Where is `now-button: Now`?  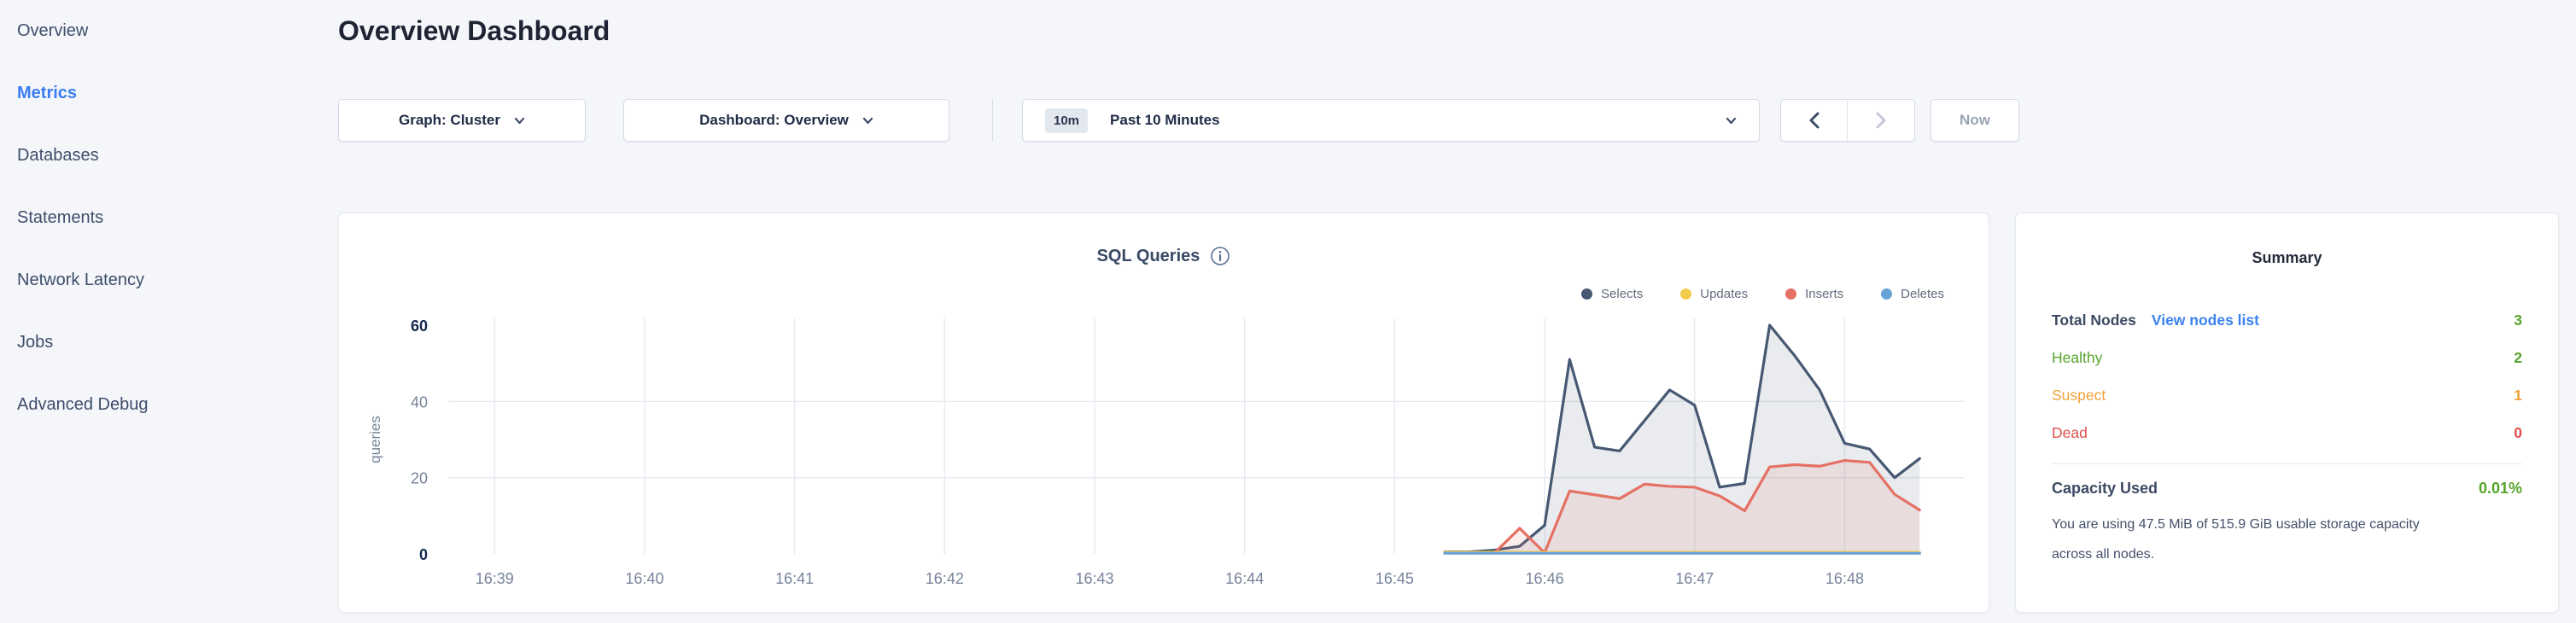
now-button: Now is located at coordinates (1975, 120).